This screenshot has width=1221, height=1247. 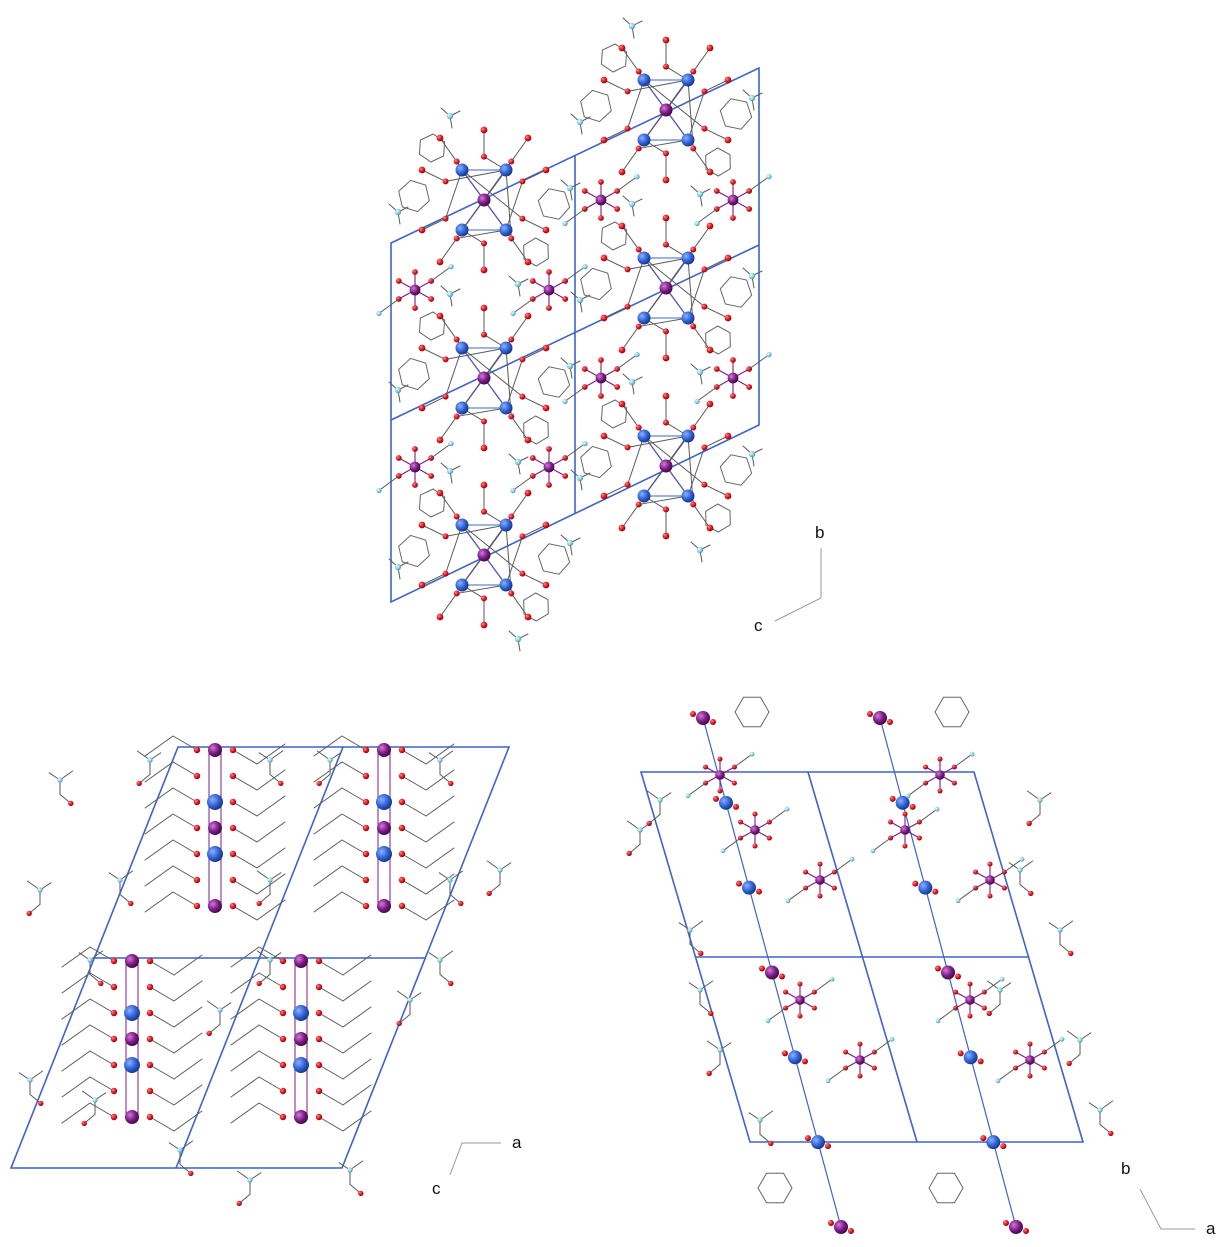 What do you see at coordinates (1211, 1228) in the screenshot?
I see `axis-label-a: a` at bounding box center [1211, 1228].